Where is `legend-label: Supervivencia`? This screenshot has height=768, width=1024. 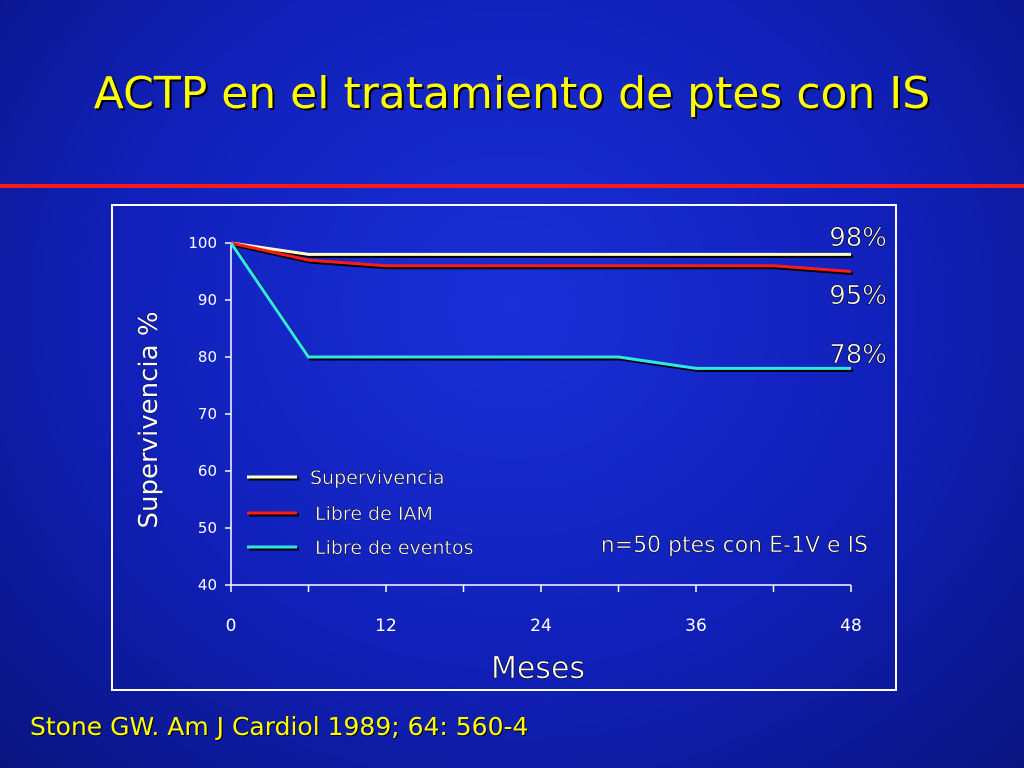
legend-label: Supervivencia is located at coordinates (377, 478).